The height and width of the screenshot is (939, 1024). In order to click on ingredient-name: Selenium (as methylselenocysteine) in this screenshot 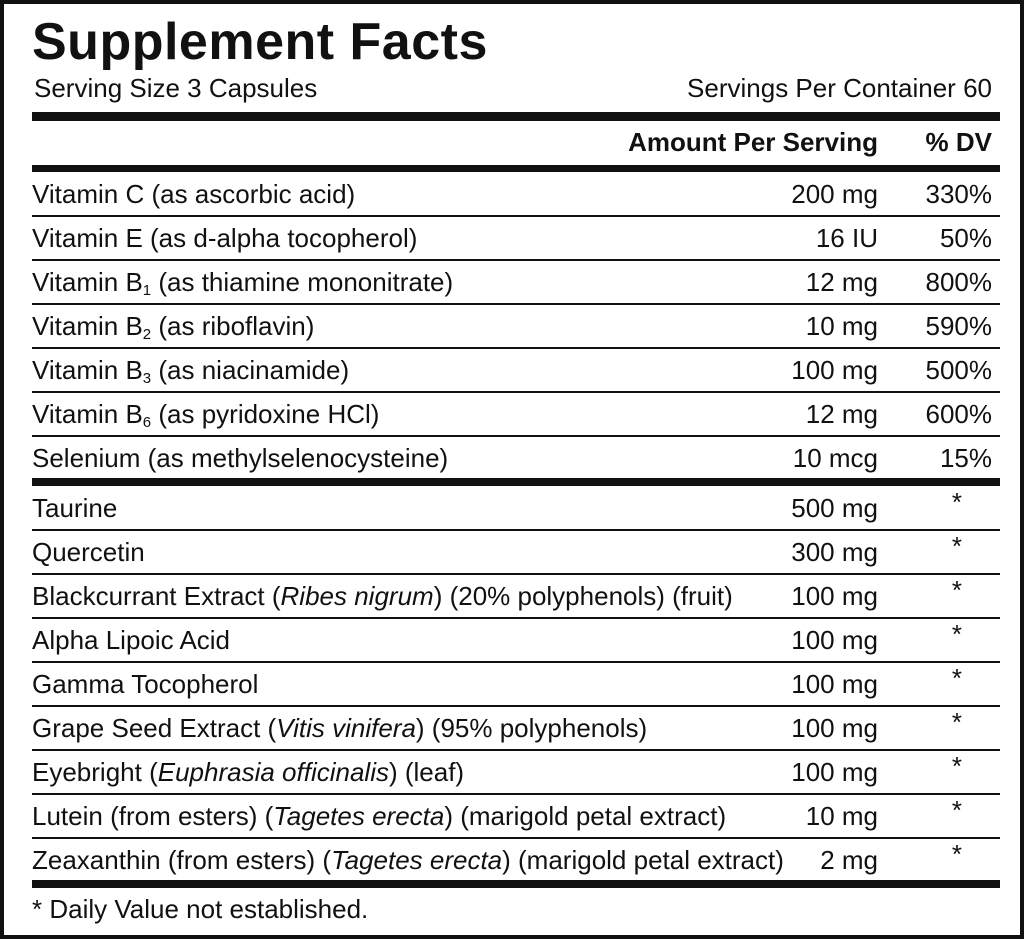, I will do `click(240, 458)`.